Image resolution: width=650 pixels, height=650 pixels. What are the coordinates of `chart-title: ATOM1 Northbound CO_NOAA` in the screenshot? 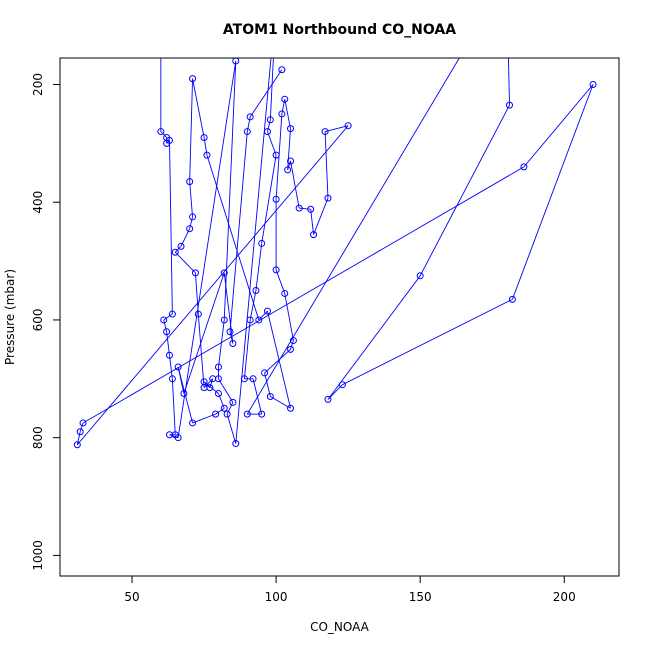 It's located at (339, 30).